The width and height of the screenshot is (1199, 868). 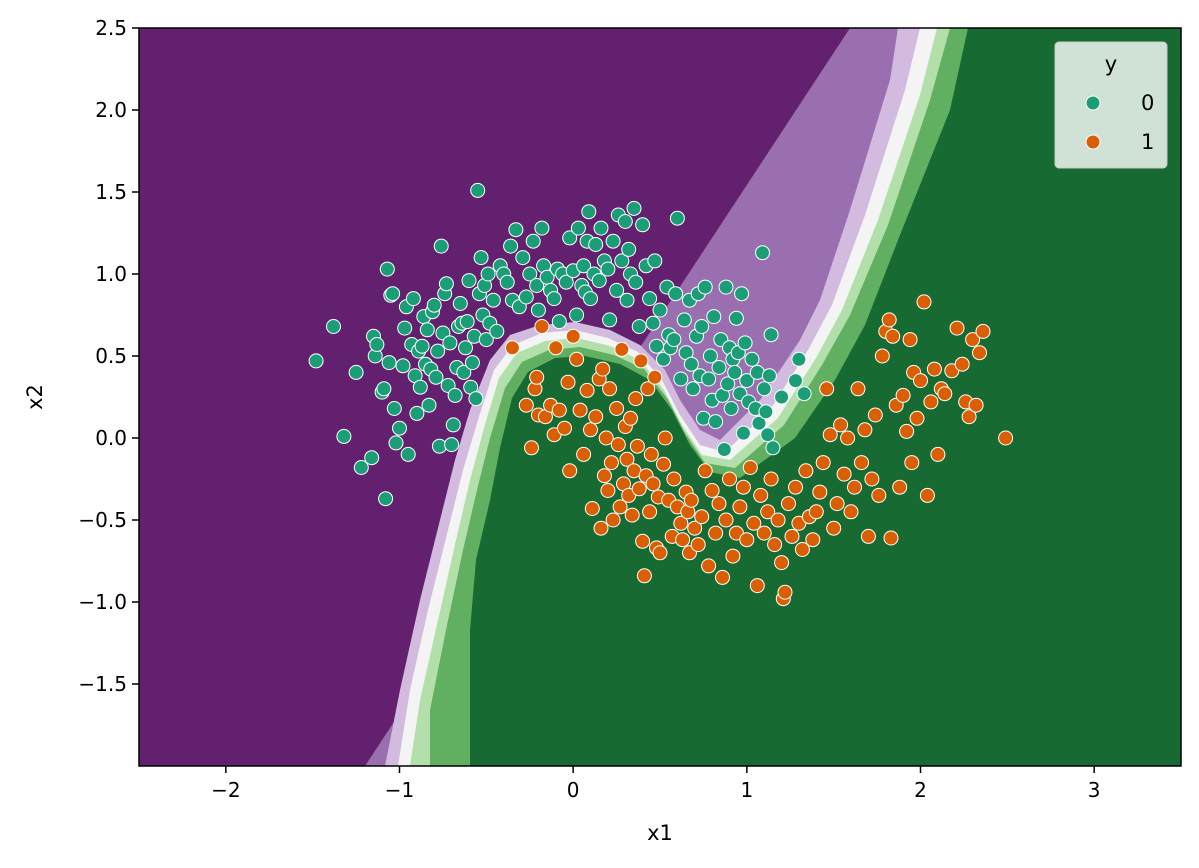 What do you see at coordinates (102, 684) in the screenshot?
I see `y-tick-label: −1.5` at bounding box center [102, 684].